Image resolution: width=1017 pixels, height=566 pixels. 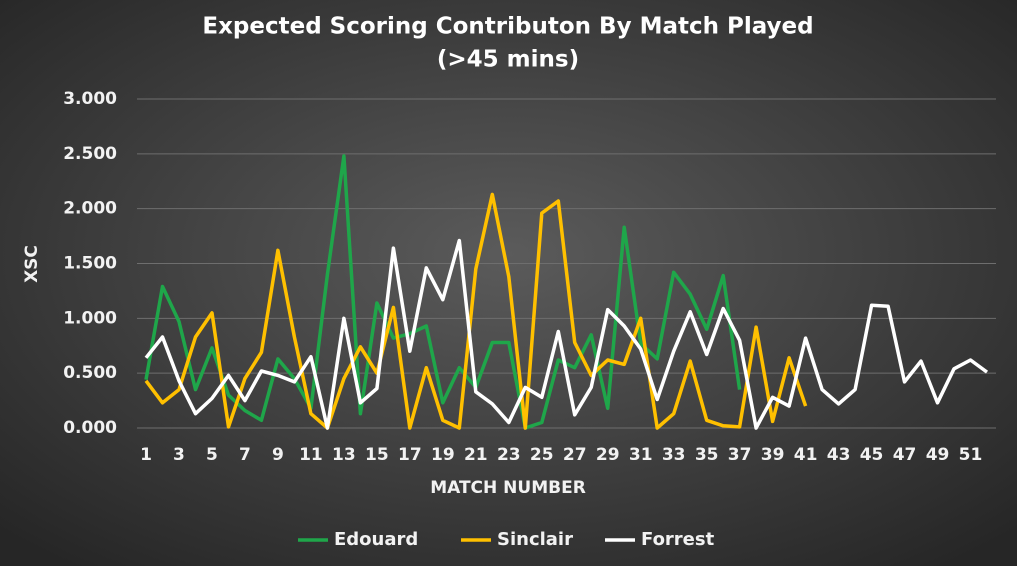 What do you see at coordinates (32, 264) in the screenshot?
I see `y-axis-title: XSC` at bounding box center [32, 264].